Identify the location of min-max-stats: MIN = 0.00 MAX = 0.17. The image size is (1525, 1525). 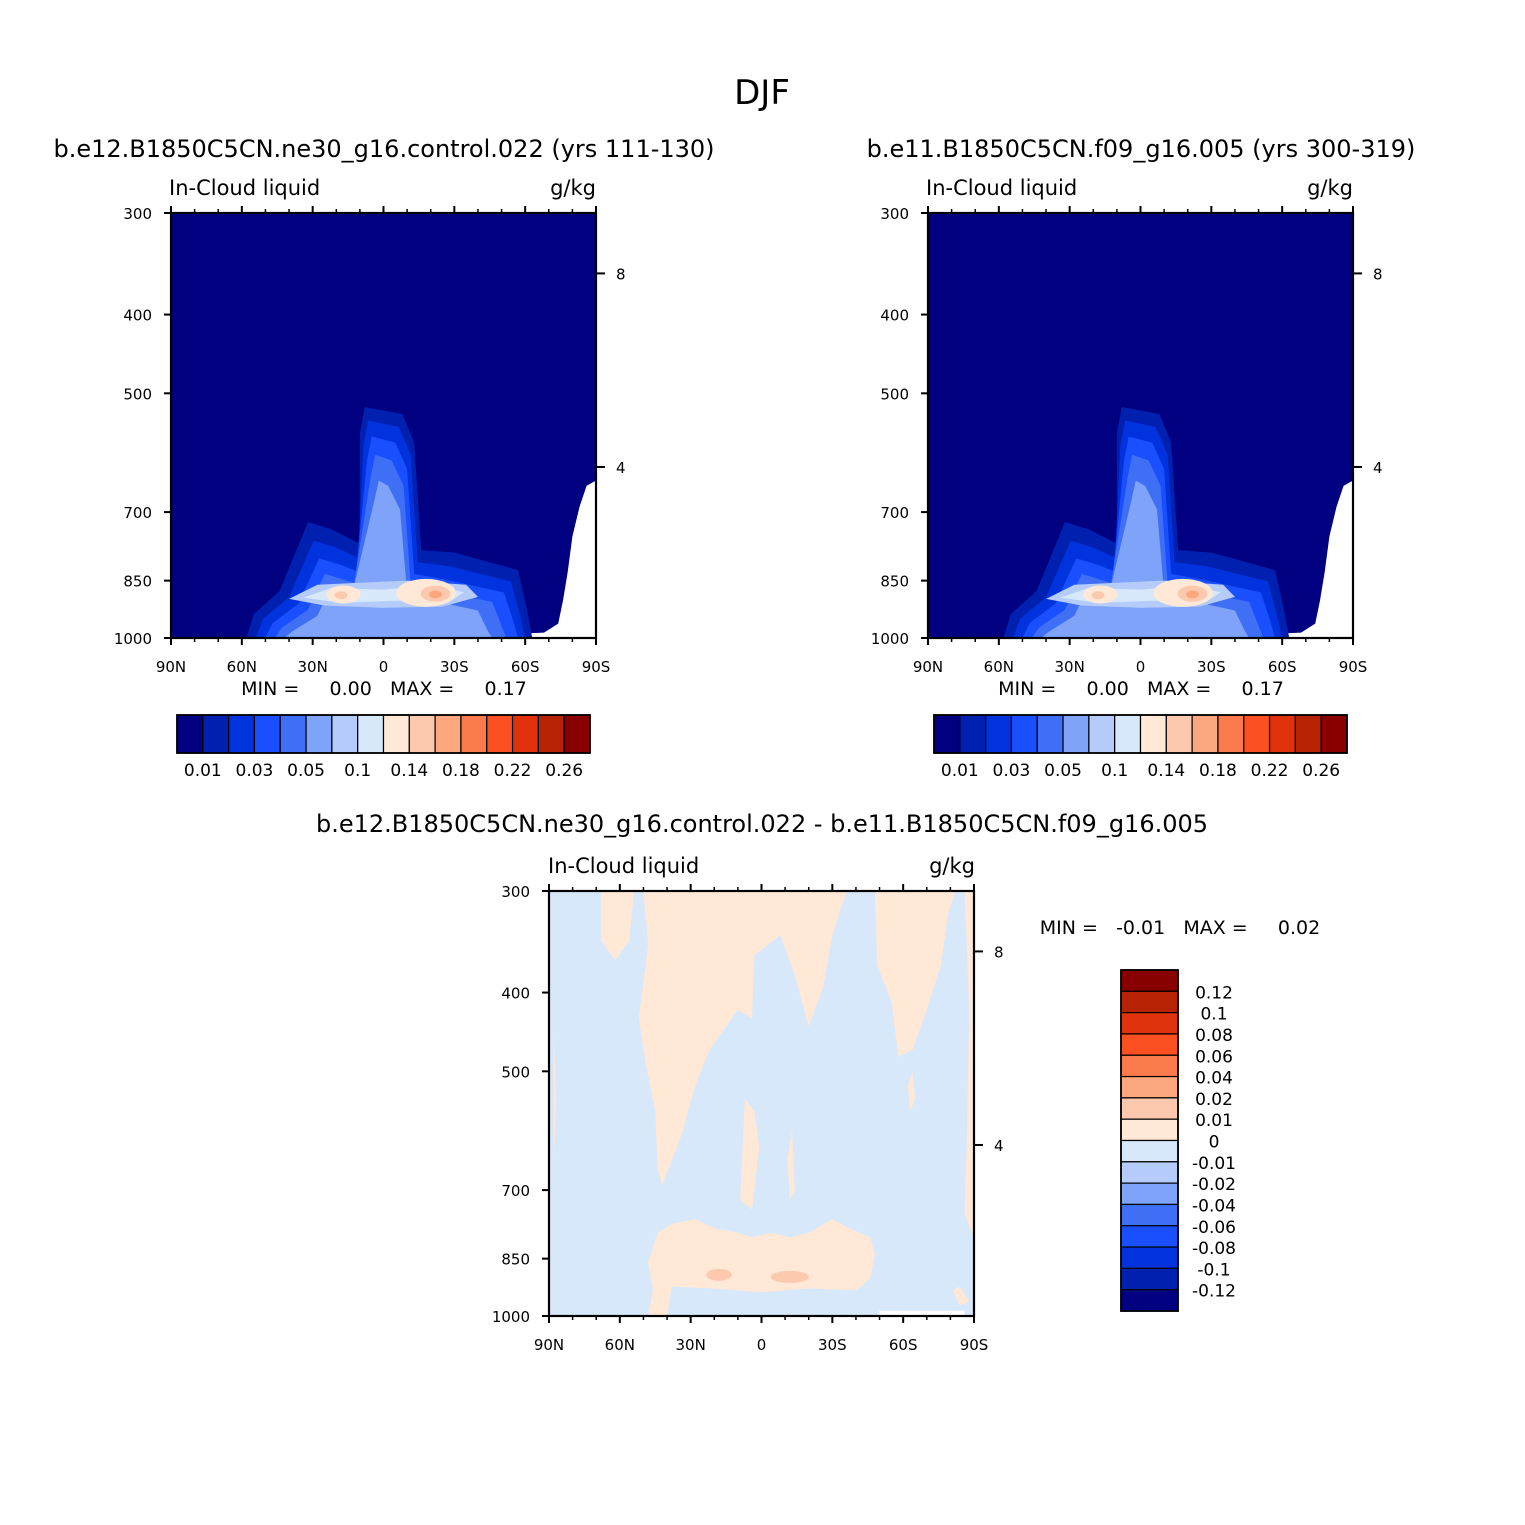
(1141, 689).